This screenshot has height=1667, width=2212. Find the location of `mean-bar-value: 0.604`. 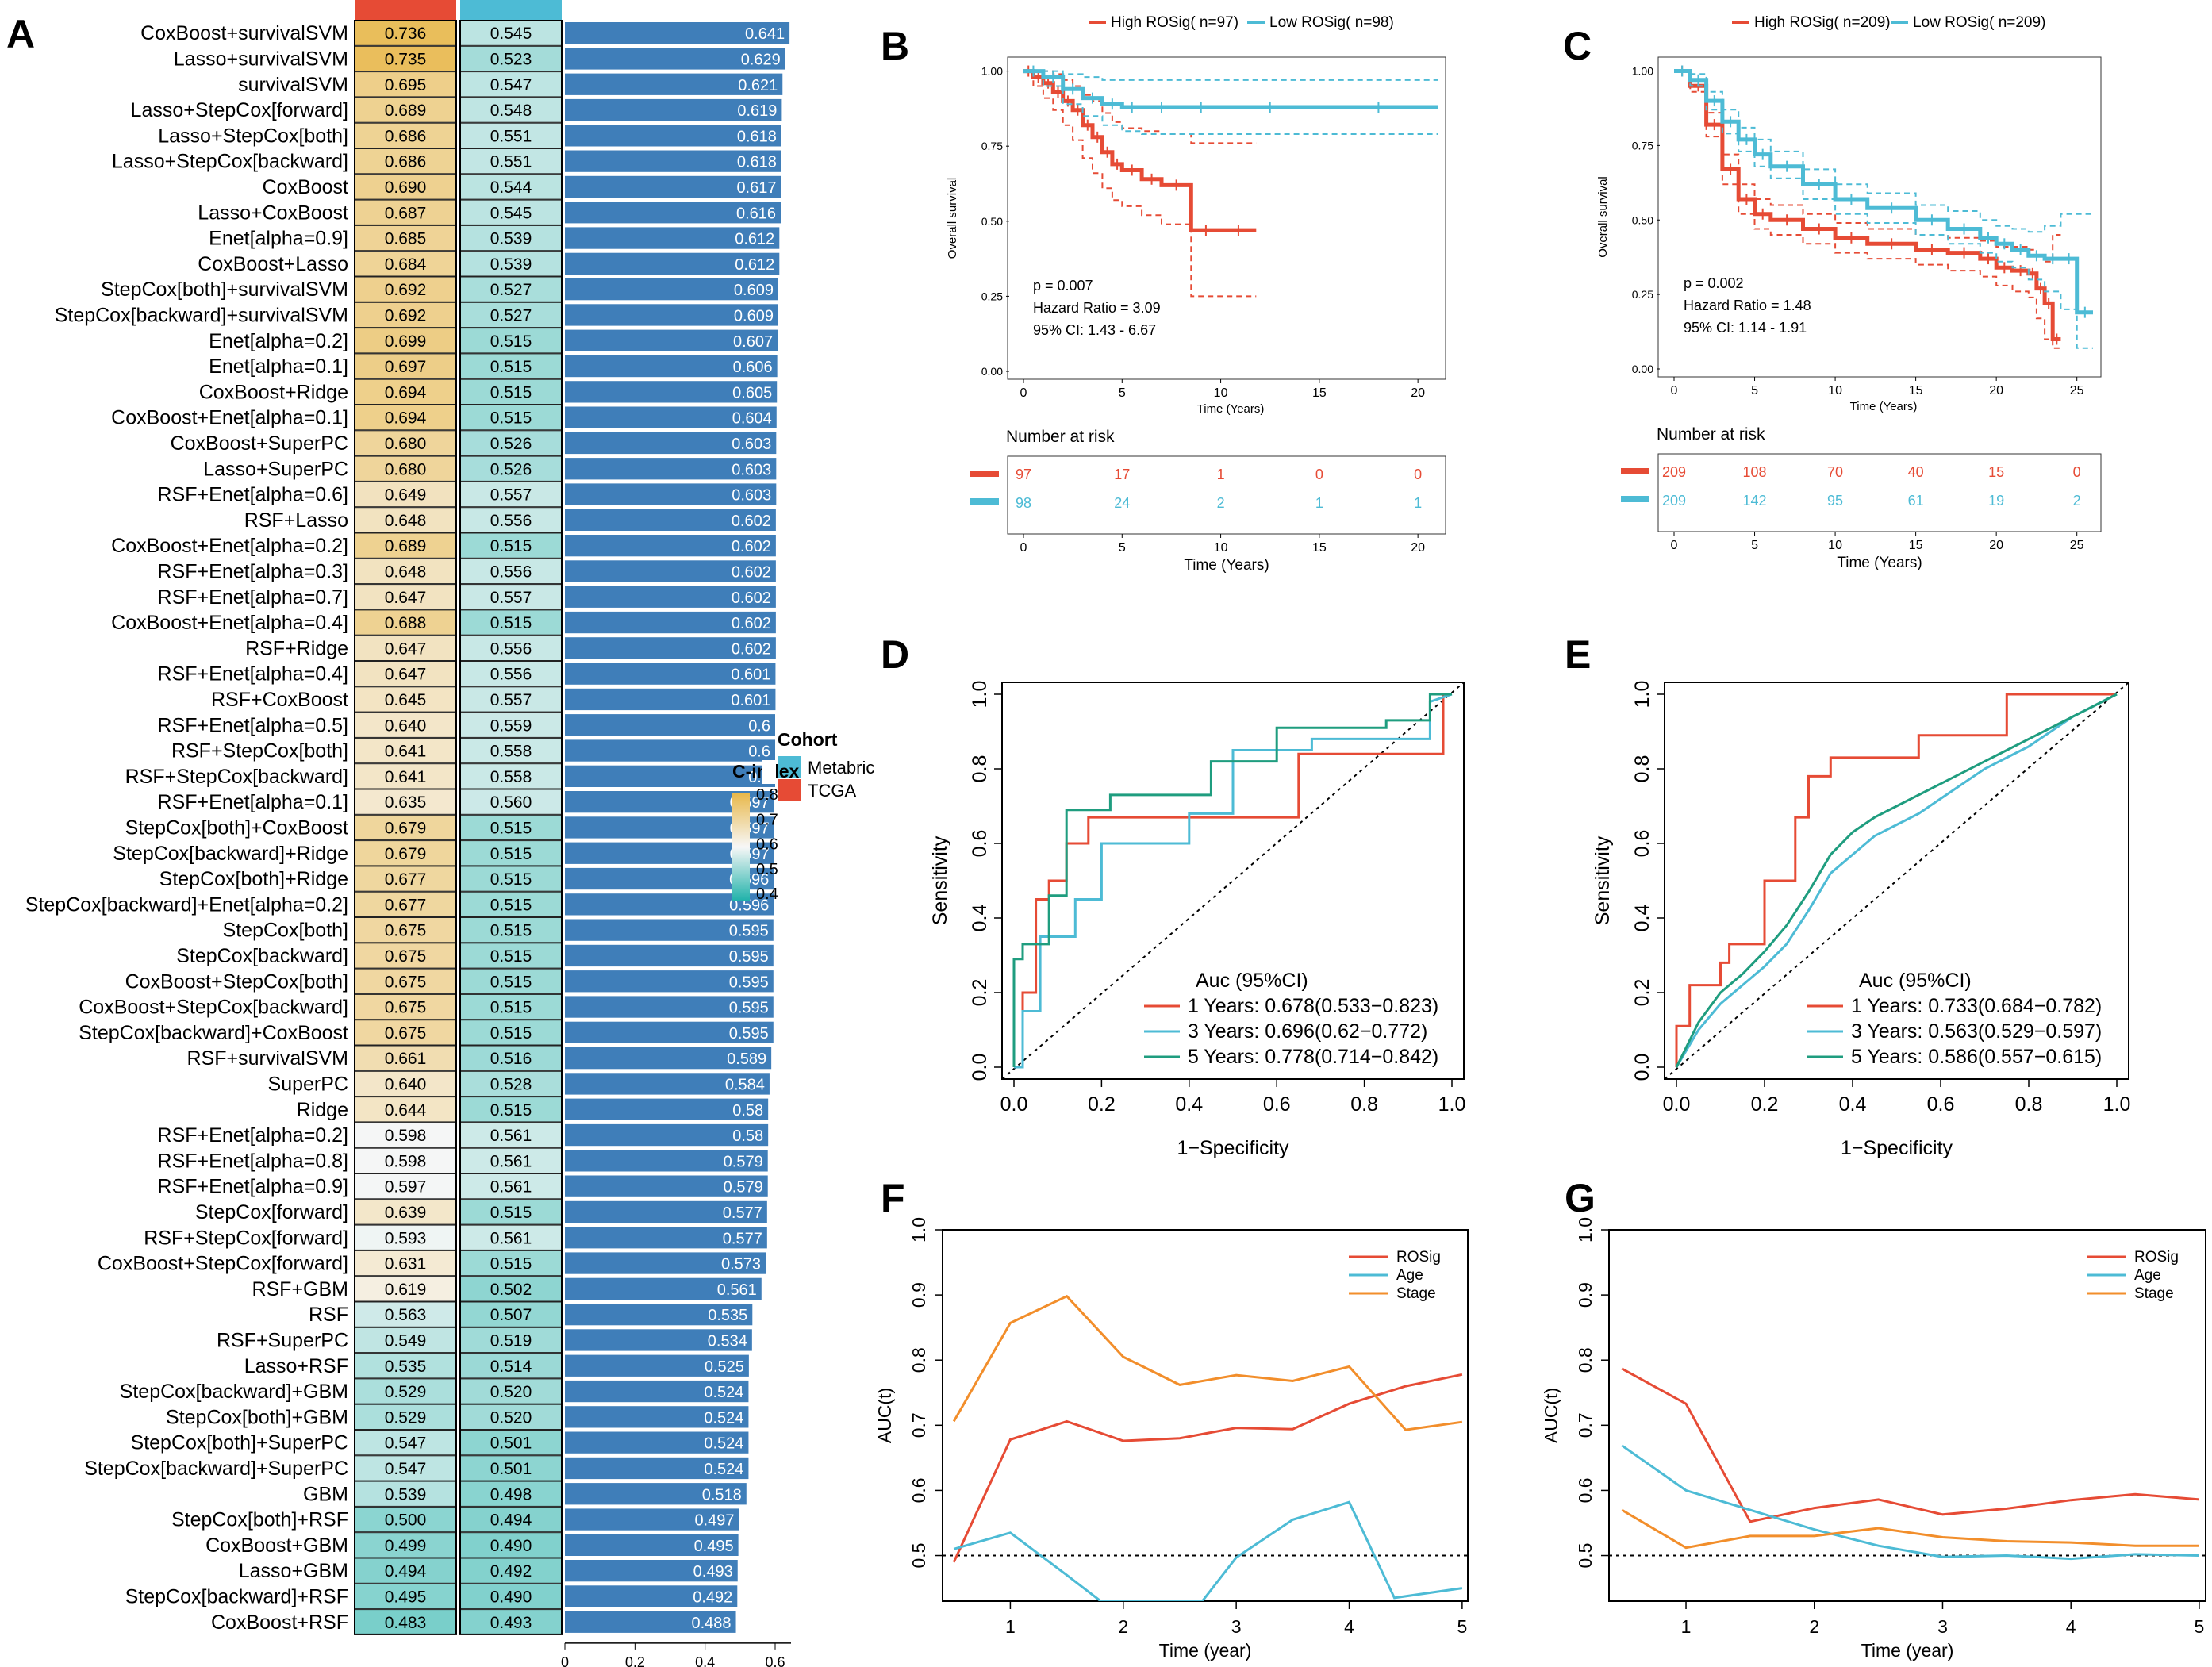

mean-bar-value: 0.604 is located at coordinates (752, 419).